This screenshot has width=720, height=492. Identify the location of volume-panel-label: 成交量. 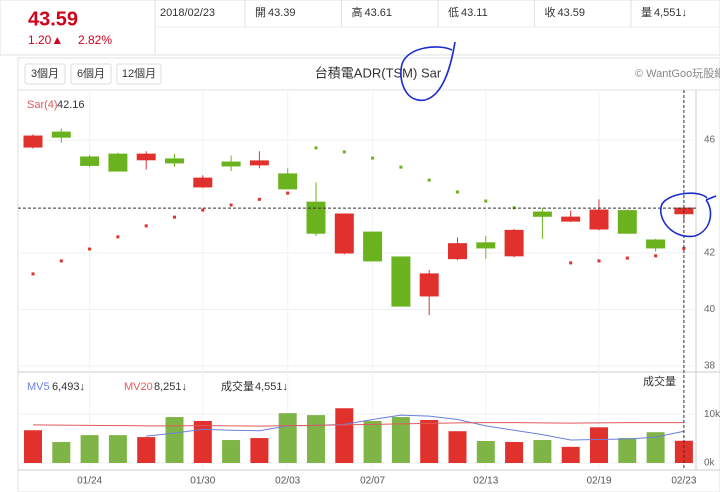
(659, 381).